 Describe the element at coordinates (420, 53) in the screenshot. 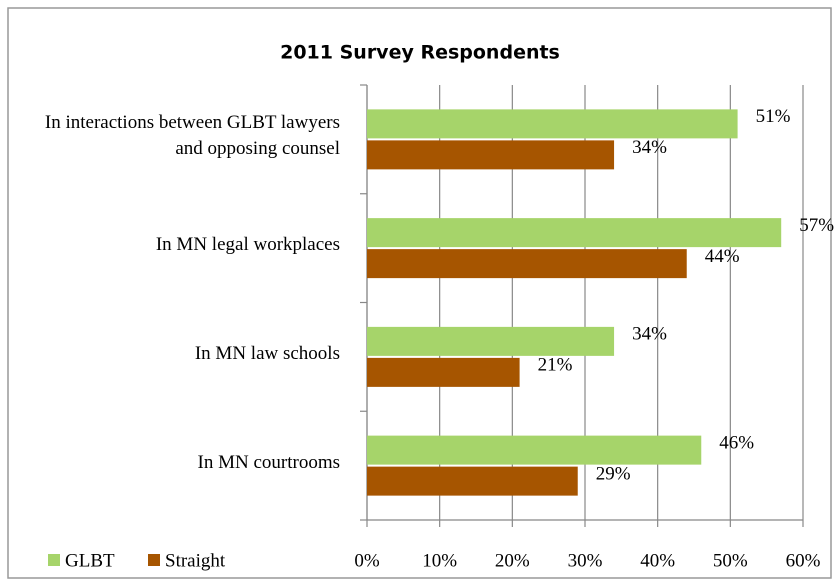

I see `chart-title: 2011 Survey Respondents` at that location.